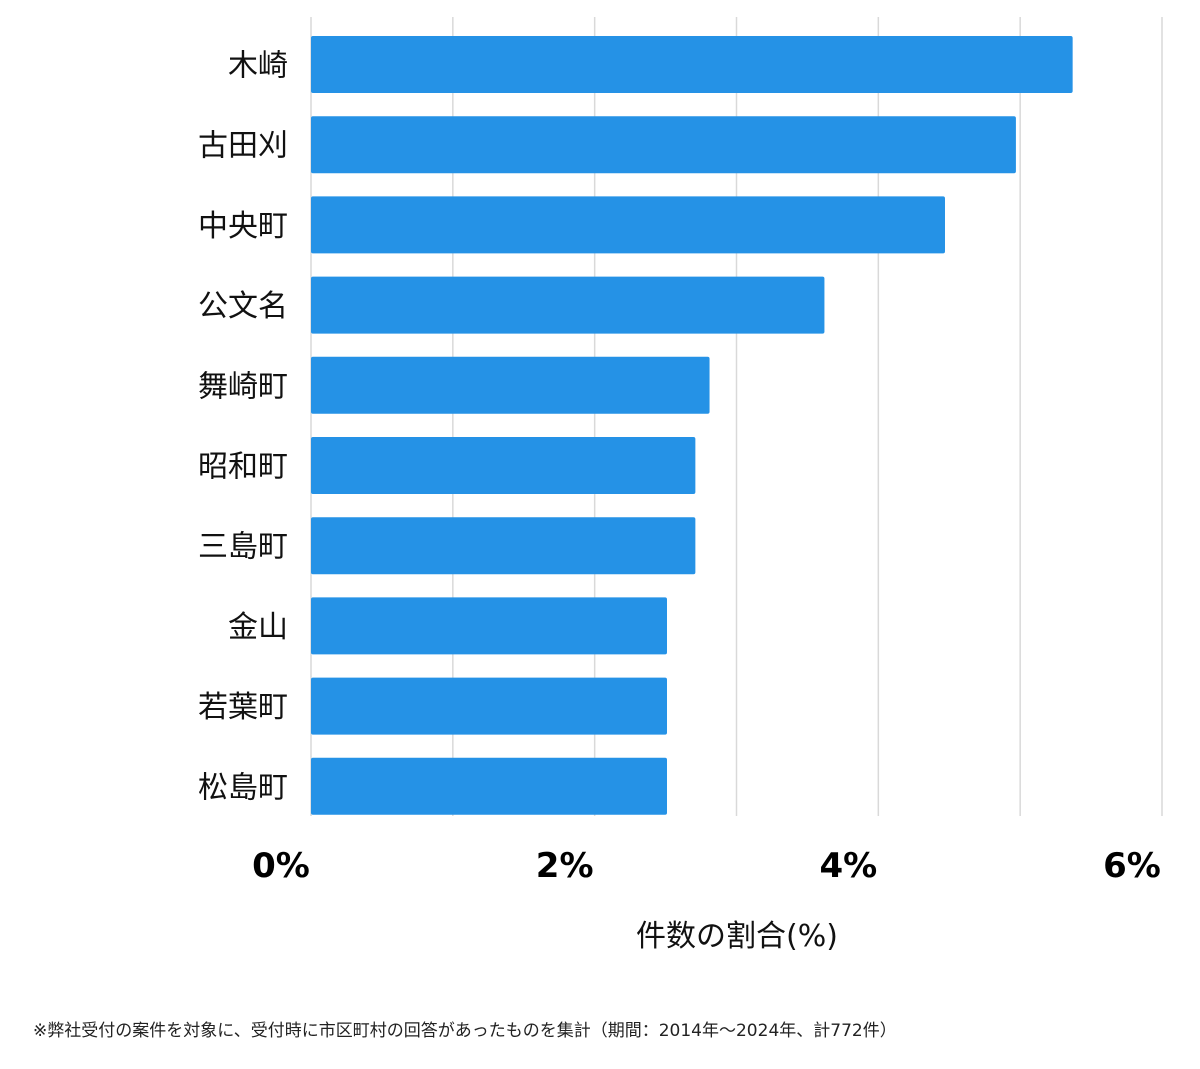 The height and width of the screenshot is (1069, 1200). What do you see at coordinates (1132, 866) in the screenshot?
I see `x-tick-label: 6%` at bounding box center [1132, 866].